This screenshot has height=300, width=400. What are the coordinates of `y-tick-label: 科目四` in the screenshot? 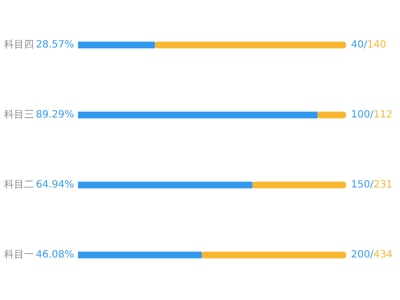 It's located at (19, 44).